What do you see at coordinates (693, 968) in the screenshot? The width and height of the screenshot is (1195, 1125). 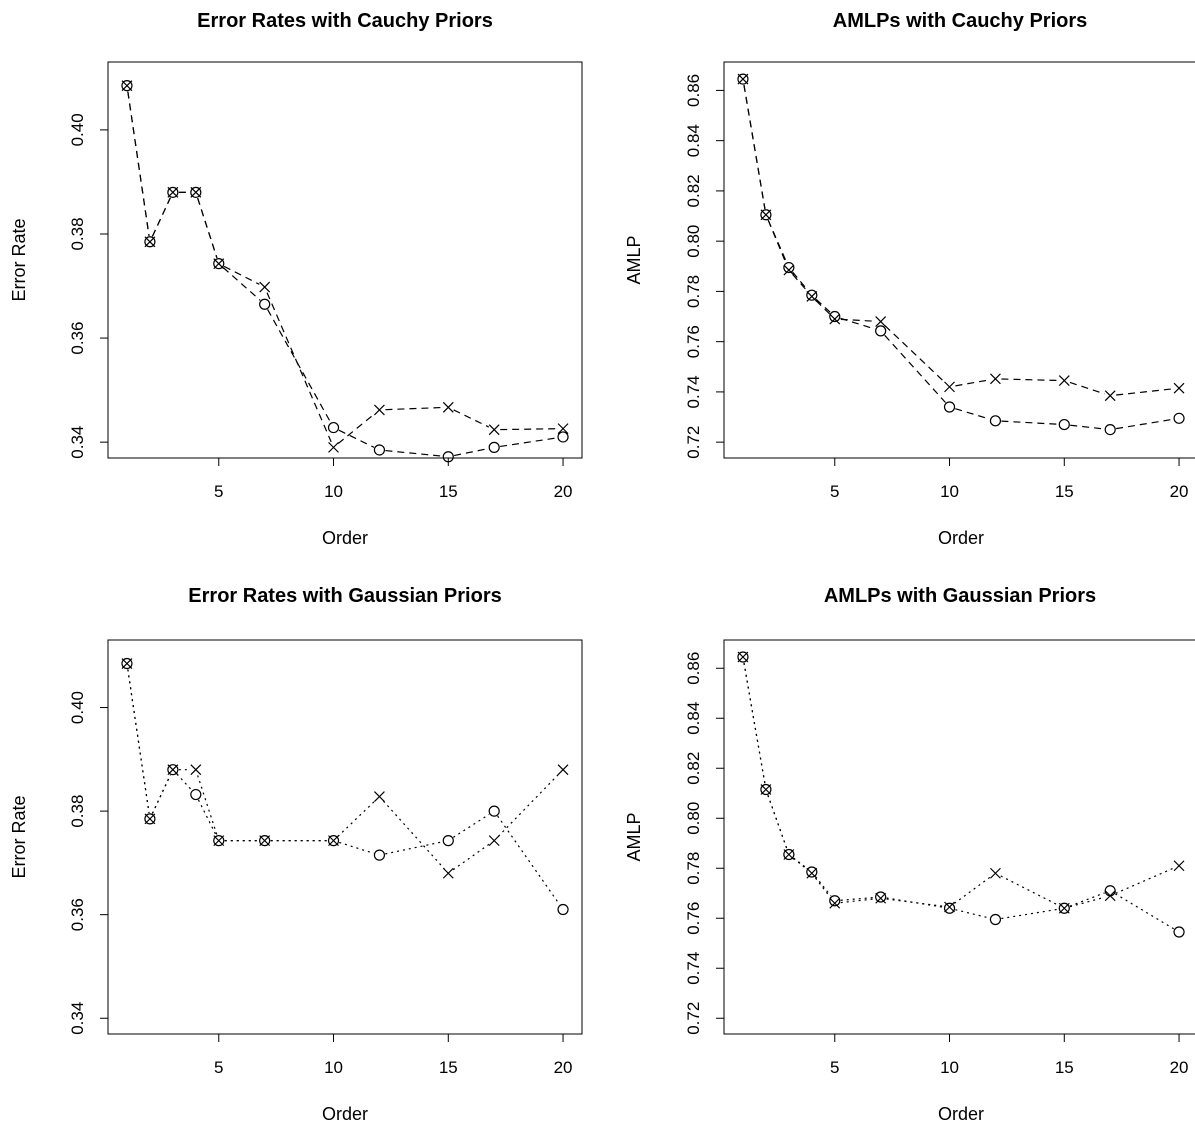 I see `y-tick-label: 0.74` at bounding box center [693, 968].